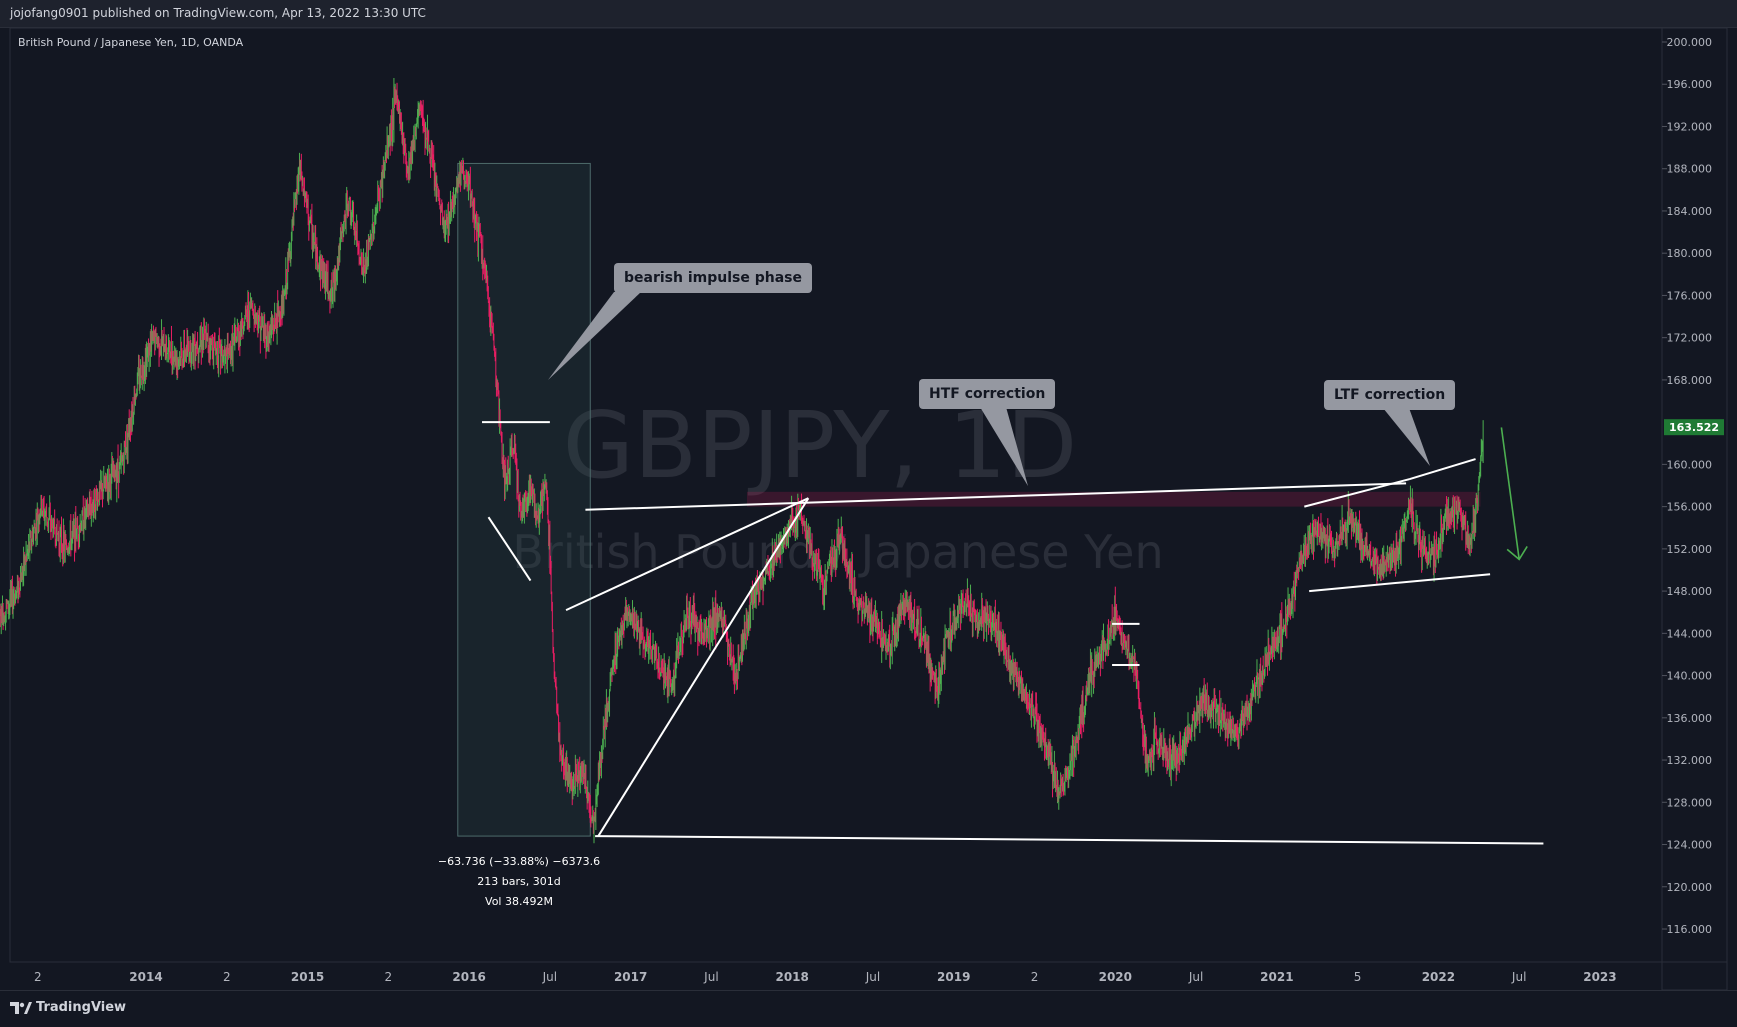 The height and width of the screenshot is (1027, 1737). Describe the element at coordinates (1690, 718) in the screenshot. I see `y-tick-label-16: 136.000` at that location.